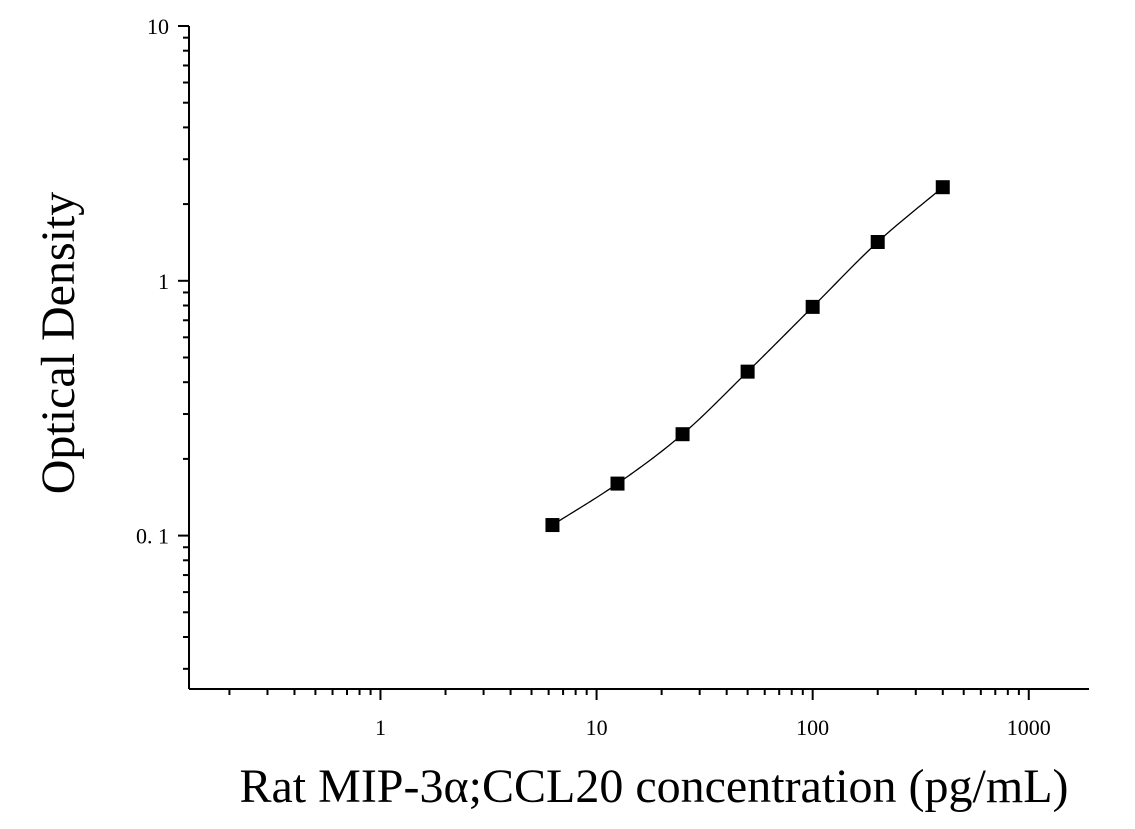 This screenshot has width=1135, height=829. Describe the element at coordinates (152, 536) in the screenshot. I see `y-tick-label: 0. 1` at that location.